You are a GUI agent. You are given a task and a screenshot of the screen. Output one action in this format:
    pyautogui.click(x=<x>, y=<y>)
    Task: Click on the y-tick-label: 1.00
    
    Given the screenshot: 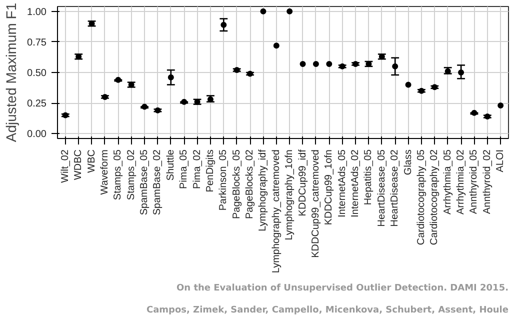 What is the action you would take?
    pyautogui.click(x=37, y=12)
    